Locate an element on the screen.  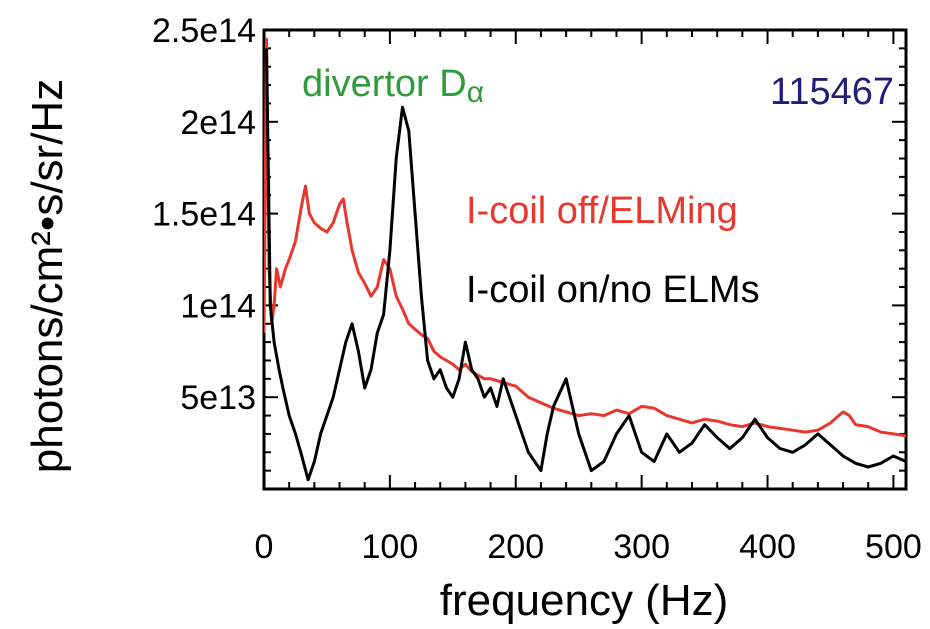
y-tick-label: 2e14 is located at coordinates (218, 123).